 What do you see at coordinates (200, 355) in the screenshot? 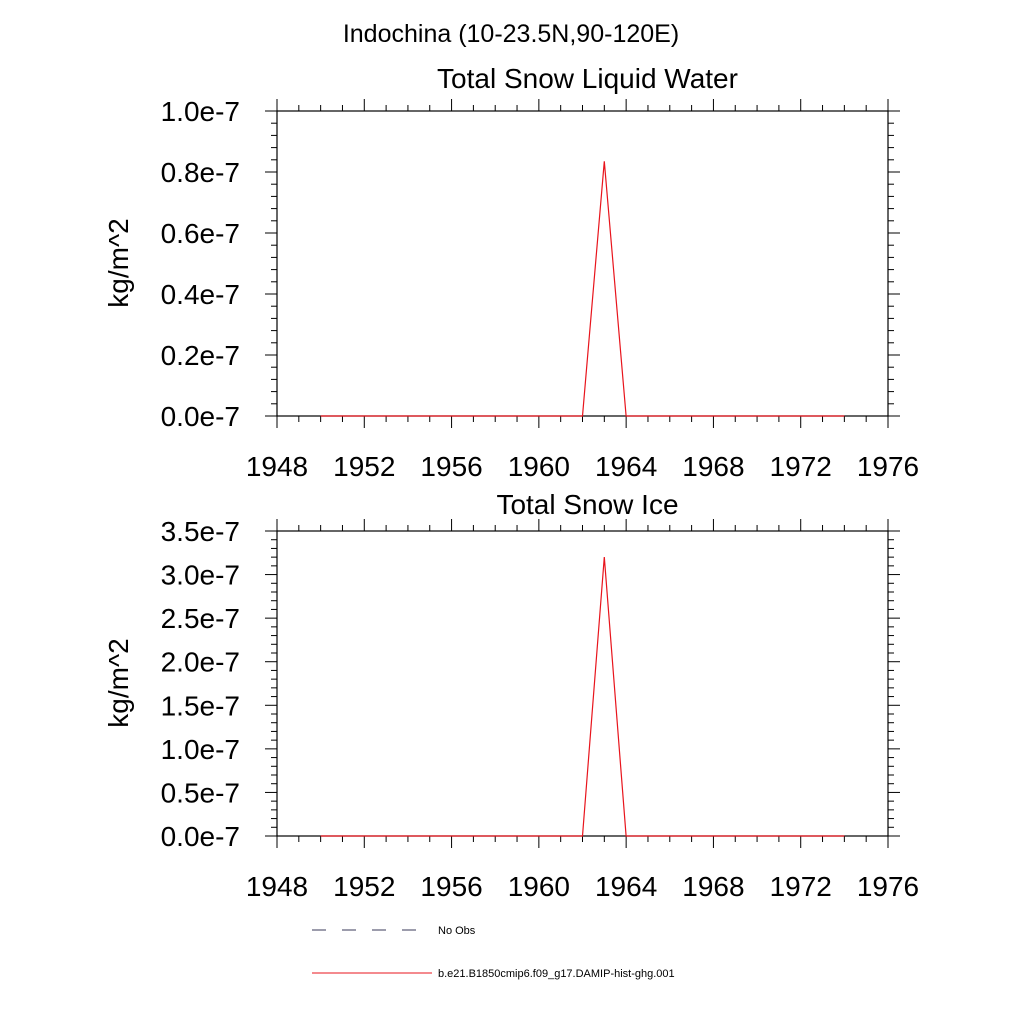
I see `y-tick-label: 0.2e-7` at bounding box center [200, 355].